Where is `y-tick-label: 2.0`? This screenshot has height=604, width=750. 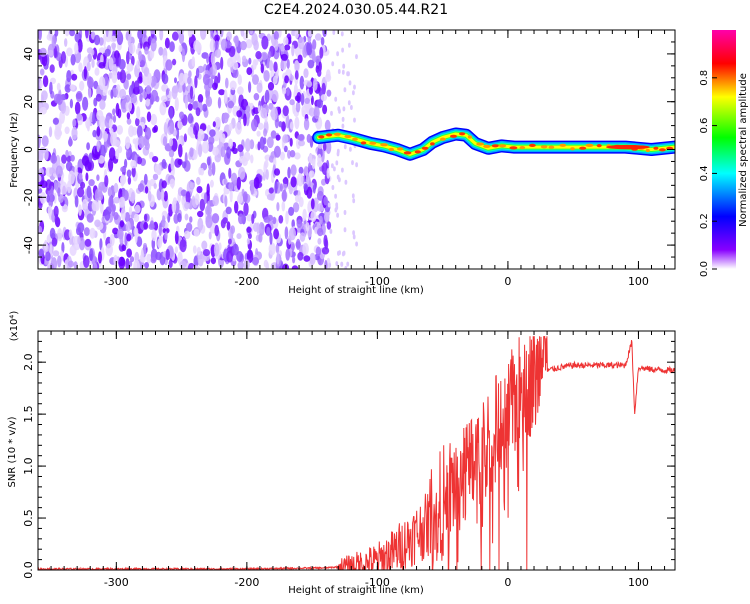 y-tick-label: 2.0 is located at coordinates (28, 362).